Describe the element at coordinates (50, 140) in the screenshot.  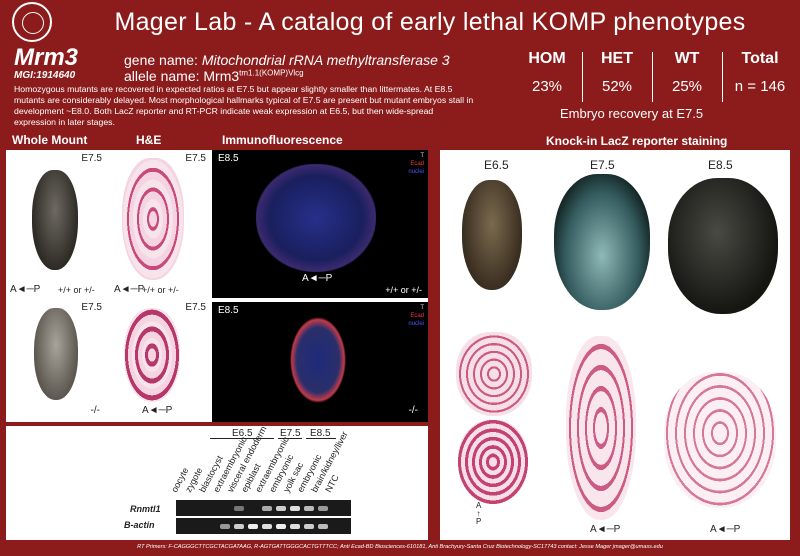
I see `section-whole-mount: Whole Mount` at that location.